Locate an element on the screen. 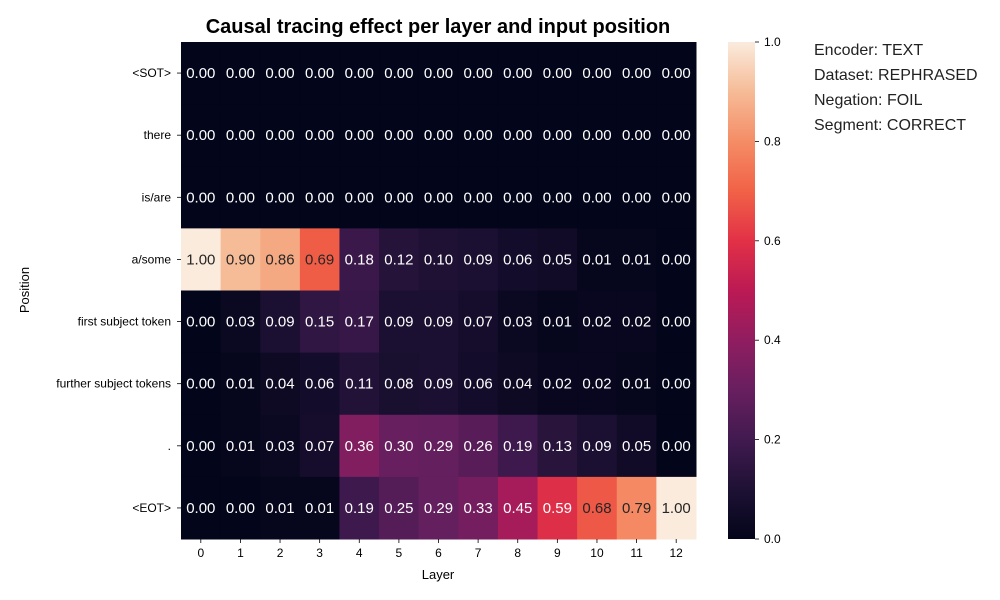 This screenshot has width=1000, height=600. x-tick-label: 8 is located at coordinates (517, 553).